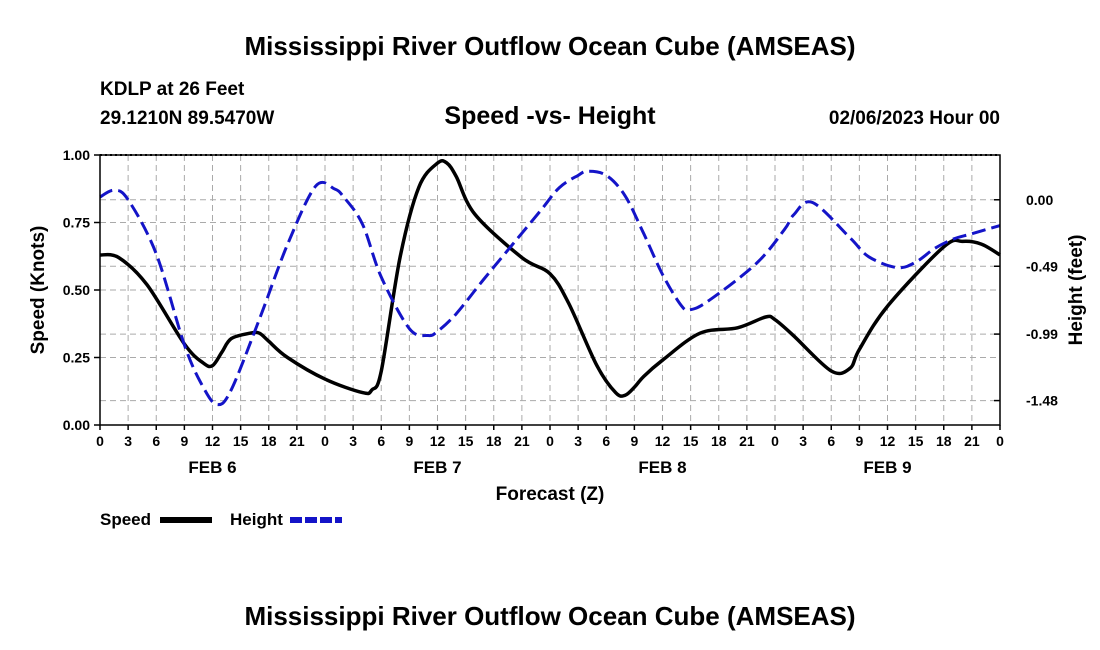 This screenshot has width=1100, height=650. What do you see at coordinates (887, 467) in the screenshot?
I see `day-label: FEB 9` at bounding box center [887, 467].